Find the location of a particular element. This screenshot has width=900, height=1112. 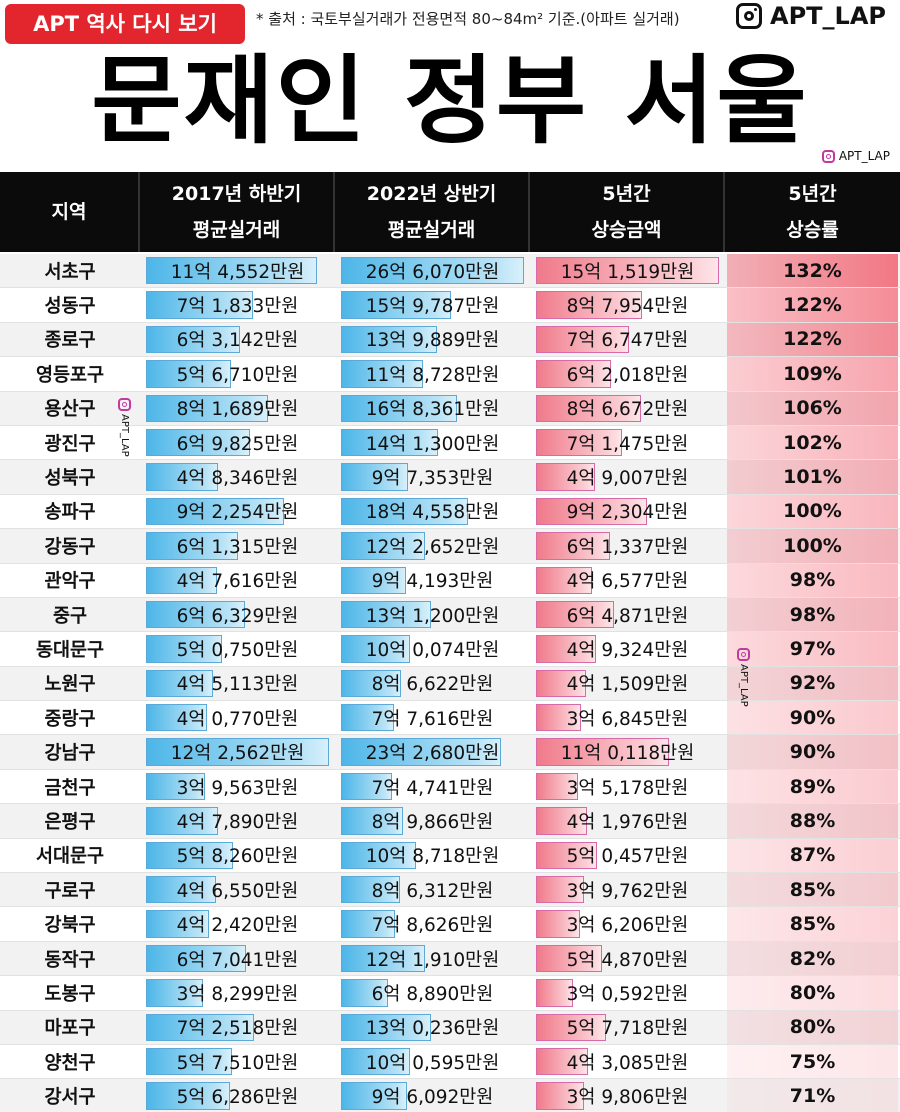

rate-cell: 85% is located at coordinates (812, 924).